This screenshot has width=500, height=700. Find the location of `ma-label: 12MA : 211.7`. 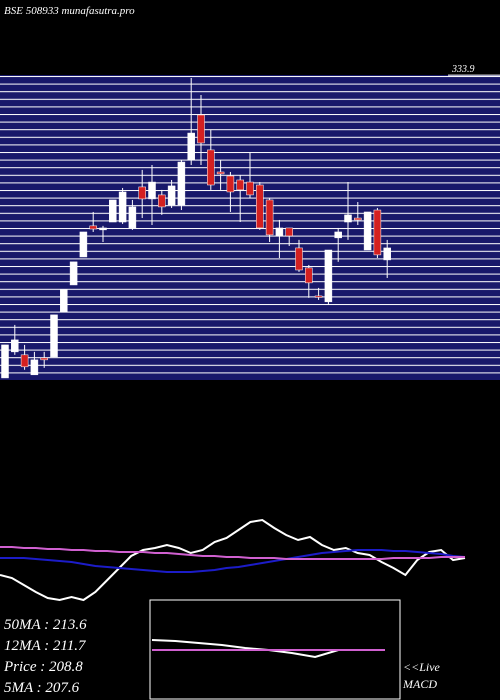

ma-label: 12MA : 211.7 is located at coordinates (45, 646).